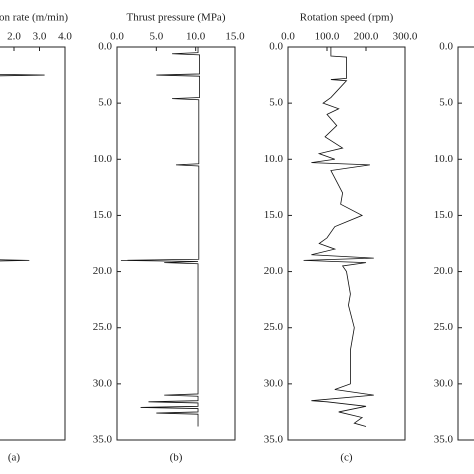  Describe the element at coordinates (405, 37) in the screenshot. I see `x-tick-label: 300.0` at that location.